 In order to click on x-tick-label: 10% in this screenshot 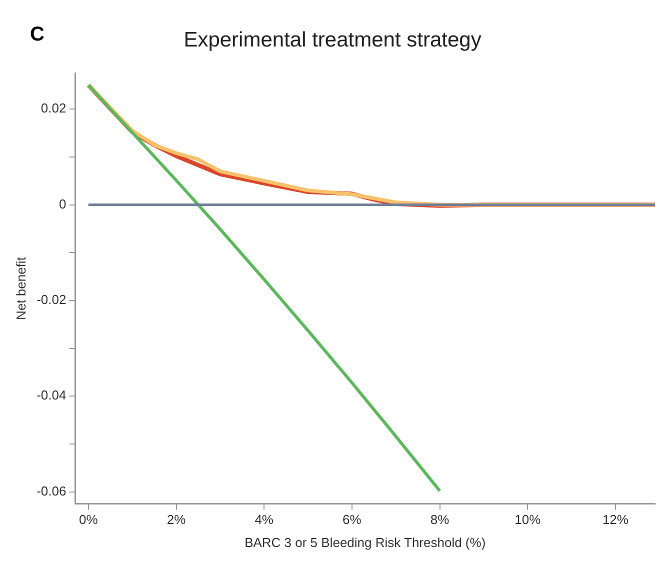, I will do `click(528, 520)`.